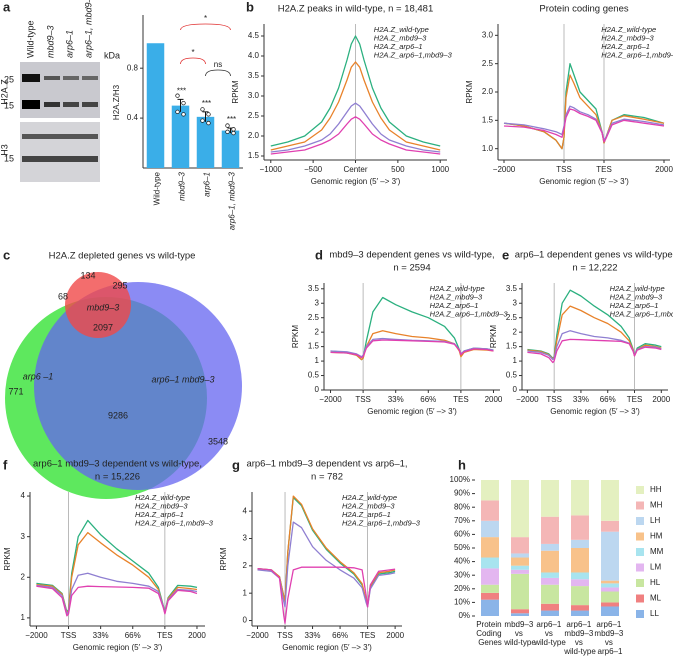 The height and width of the screenshot is (663, 673). I want to click on region-count: 295, so click(119, 285).